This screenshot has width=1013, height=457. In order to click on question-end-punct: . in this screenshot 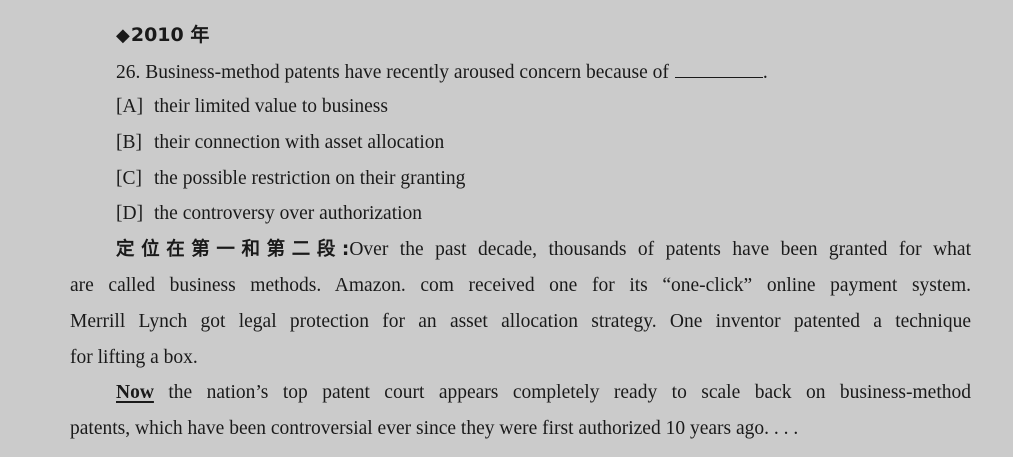, I will do `click(765, 72)`.